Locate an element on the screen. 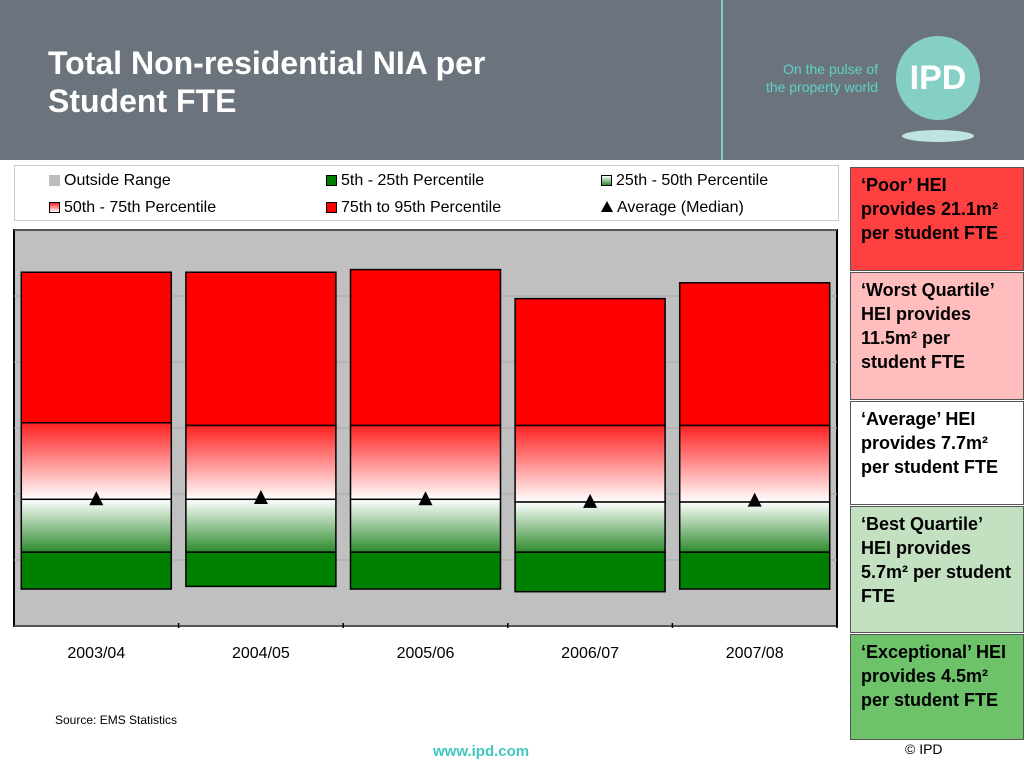  logo-shadow is located at coordinates (938, 136).